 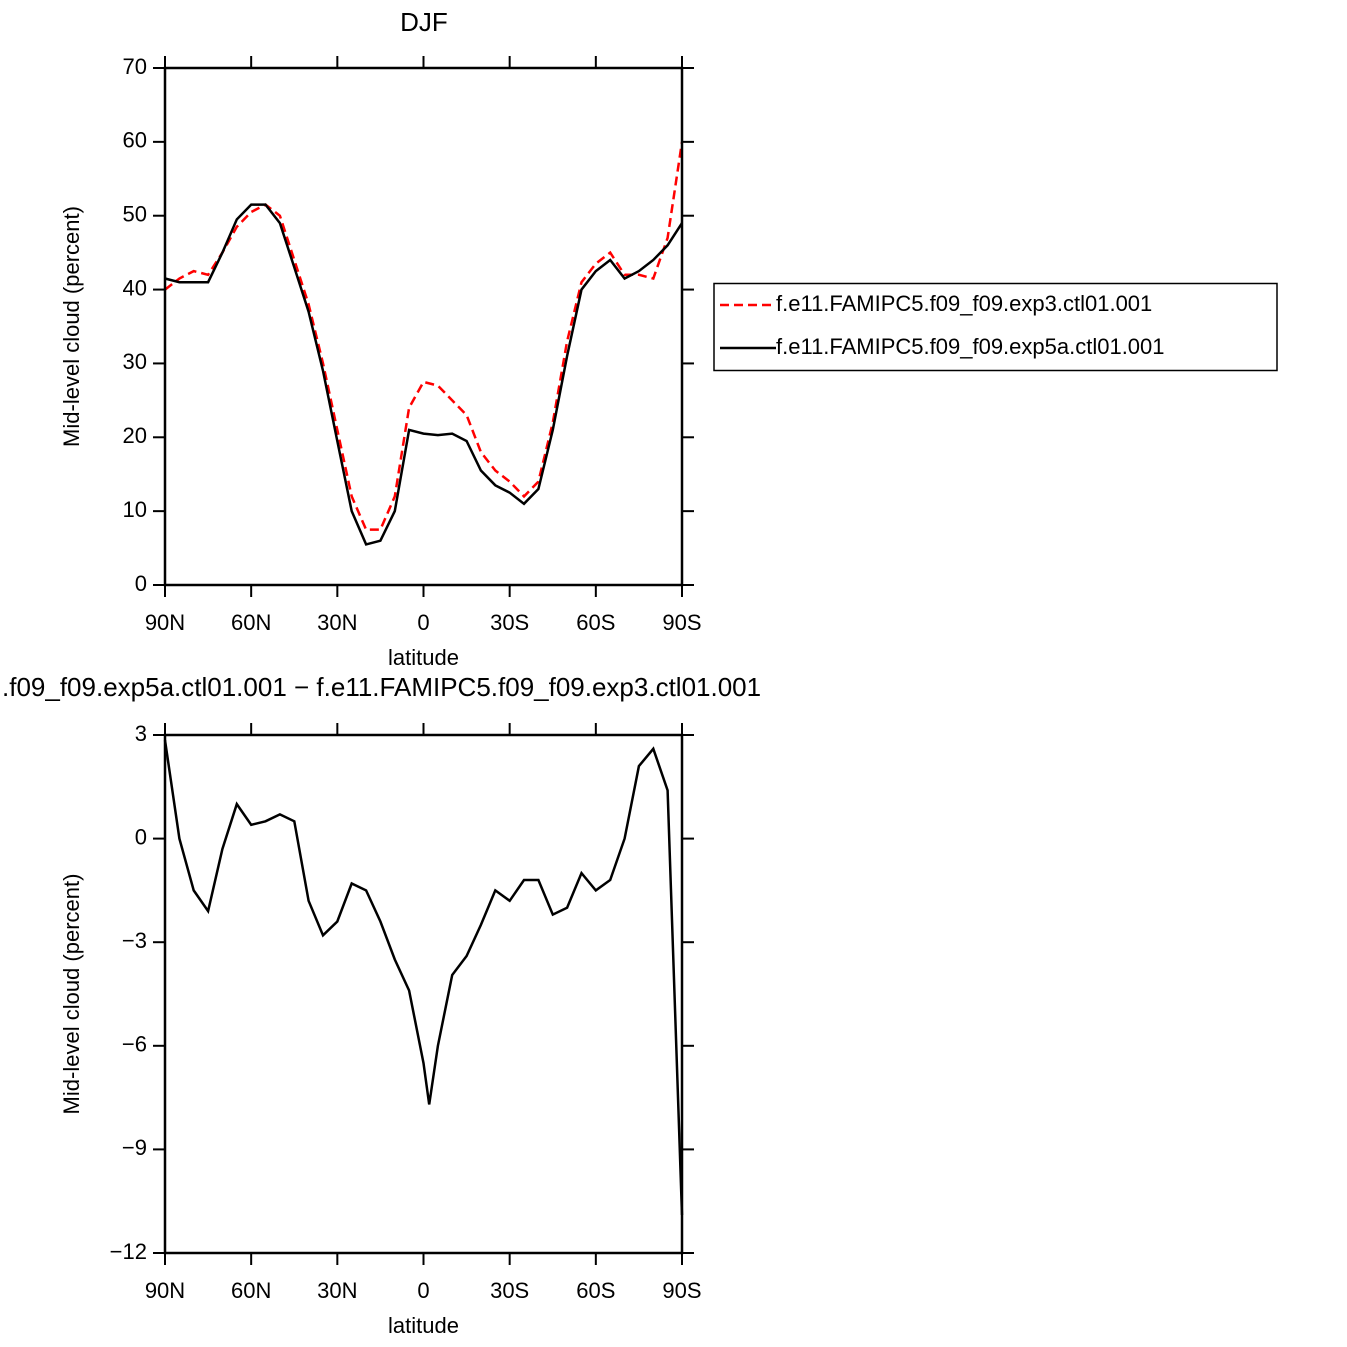 What do you see at coordinates (135, 214) in the screenshot?
I see `y-tick-label: 50` at bounding box center [135, 214].